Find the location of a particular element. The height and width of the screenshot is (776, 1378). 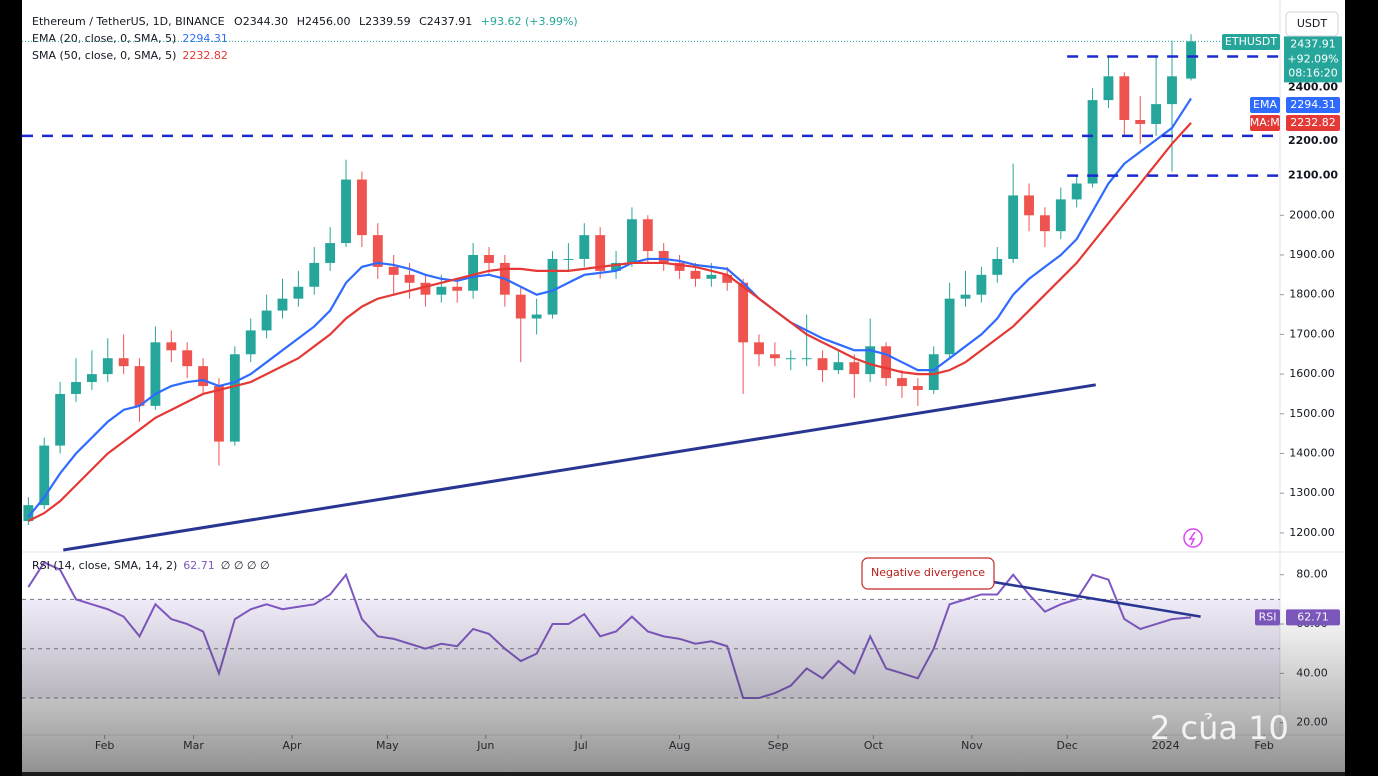

rsi-name: RSI (14, close, SMA, 14, 2) is located at coordinates (104, 565).